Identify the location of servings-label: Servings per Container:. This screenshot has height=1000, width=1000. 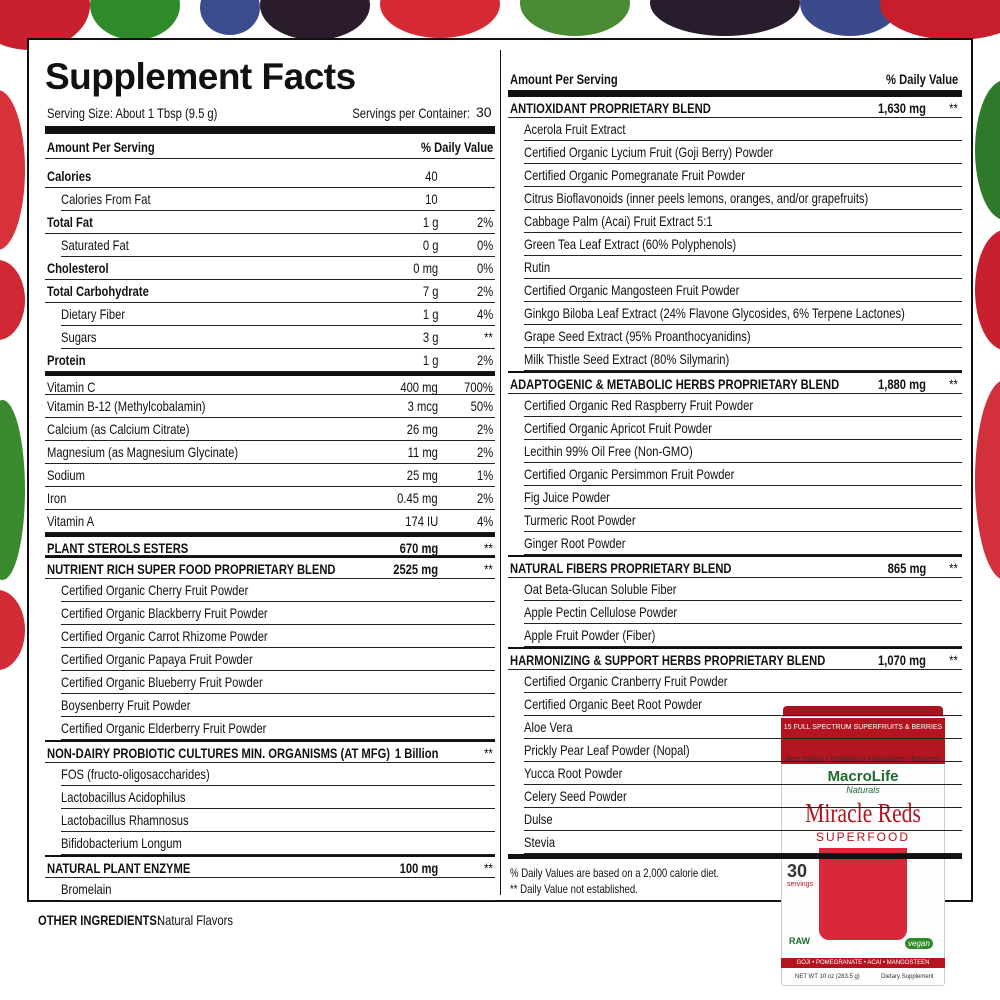
(411, 113).